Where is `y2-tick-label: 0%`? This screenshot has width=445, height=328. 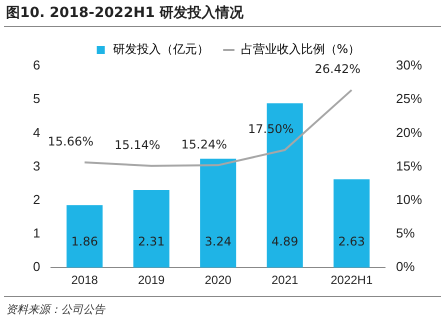
y2-tick-label: 0% is located at coordinates (406, 266).